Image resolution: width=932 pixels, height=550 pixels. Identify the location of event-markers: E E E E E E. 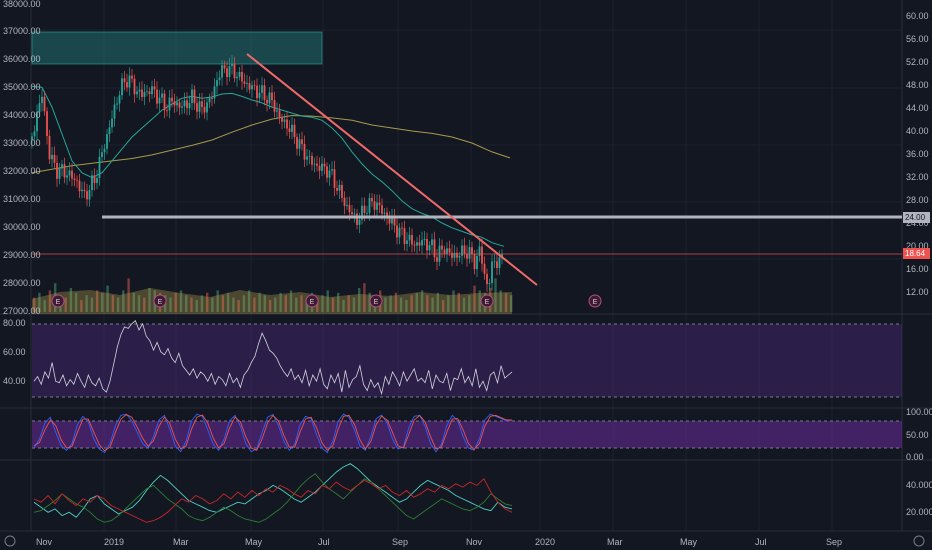
(326, 301).